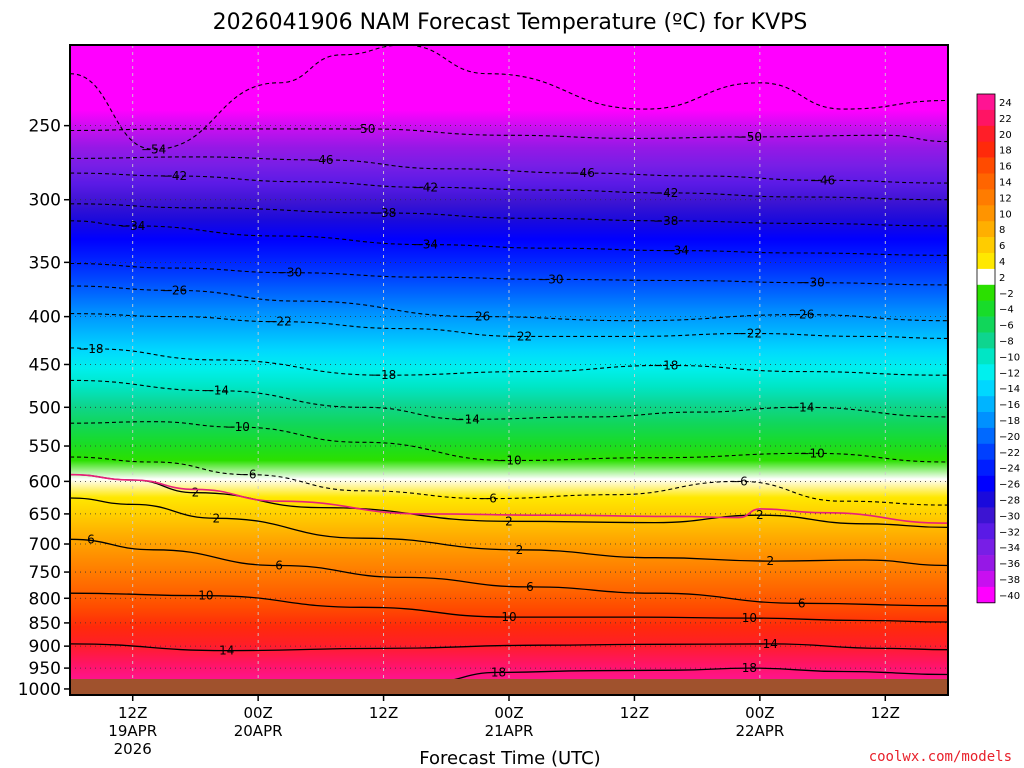  Describe the element at coordinates (1009, 373) in the screenshot. I see `colorbar-label: −12` at that location.